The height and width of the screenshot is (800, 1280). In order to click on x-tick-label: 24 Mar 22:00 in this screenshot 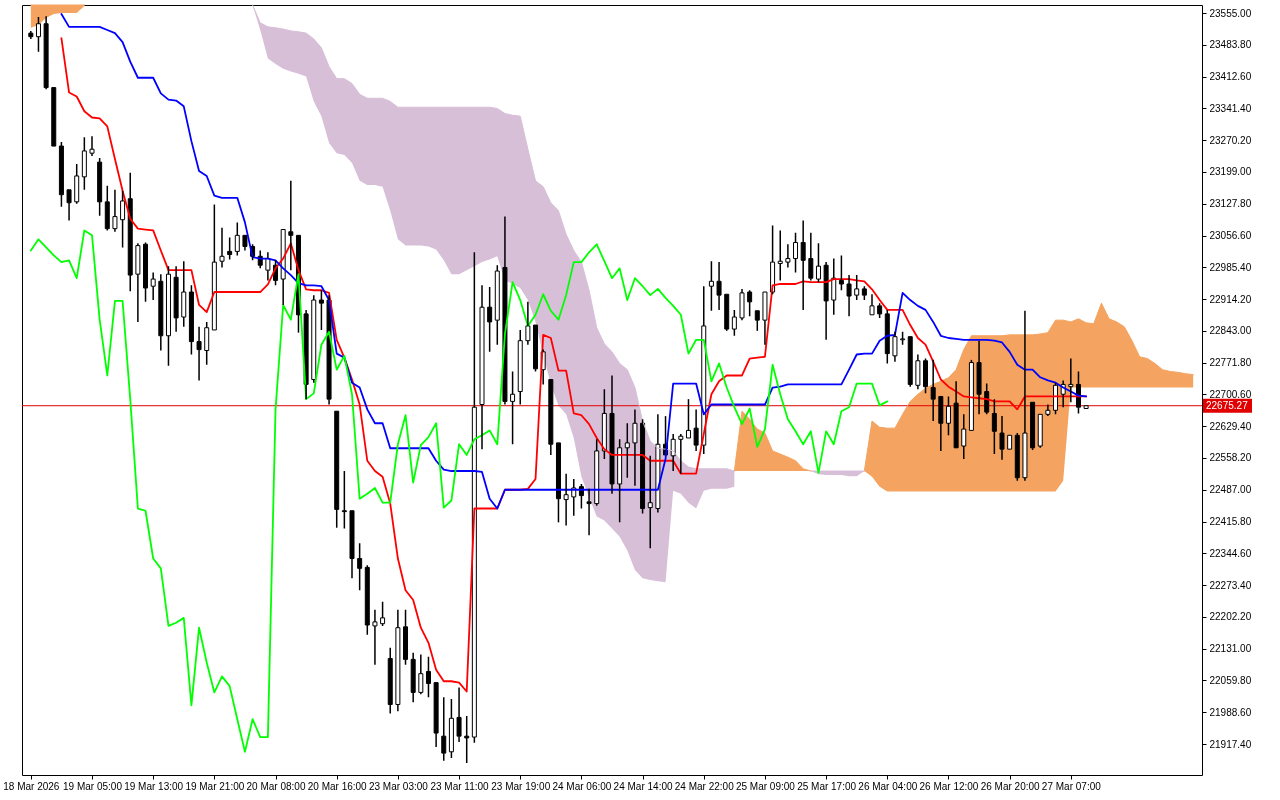, I will do `click(704, 786)`.